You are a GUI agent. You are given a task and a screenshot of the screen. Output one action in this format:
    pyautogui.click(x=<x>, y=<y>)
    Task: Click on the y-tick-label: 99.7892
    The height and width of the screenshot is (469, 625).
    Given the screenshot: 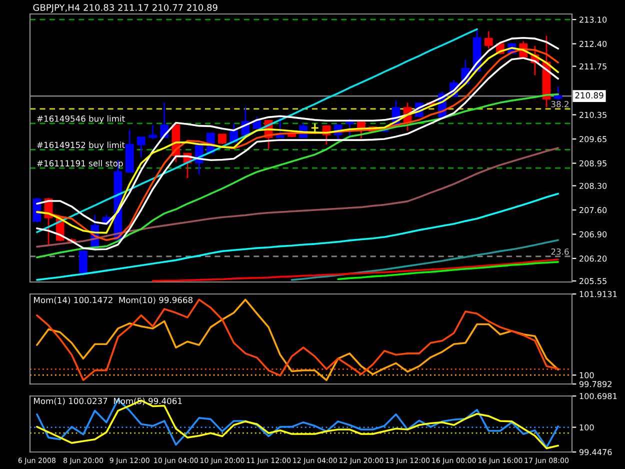 What is the action you would take?
    pyautogui.click(x=595, y=384)
    